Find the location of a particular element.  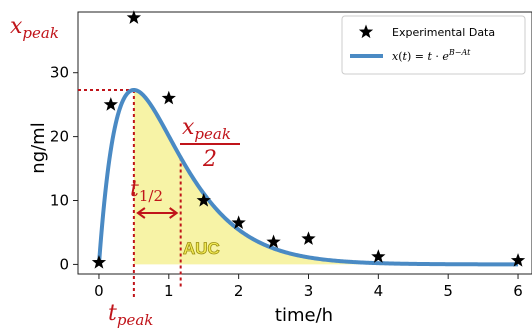

t-peak-subscript: peak is located at coordinates (135, 320).